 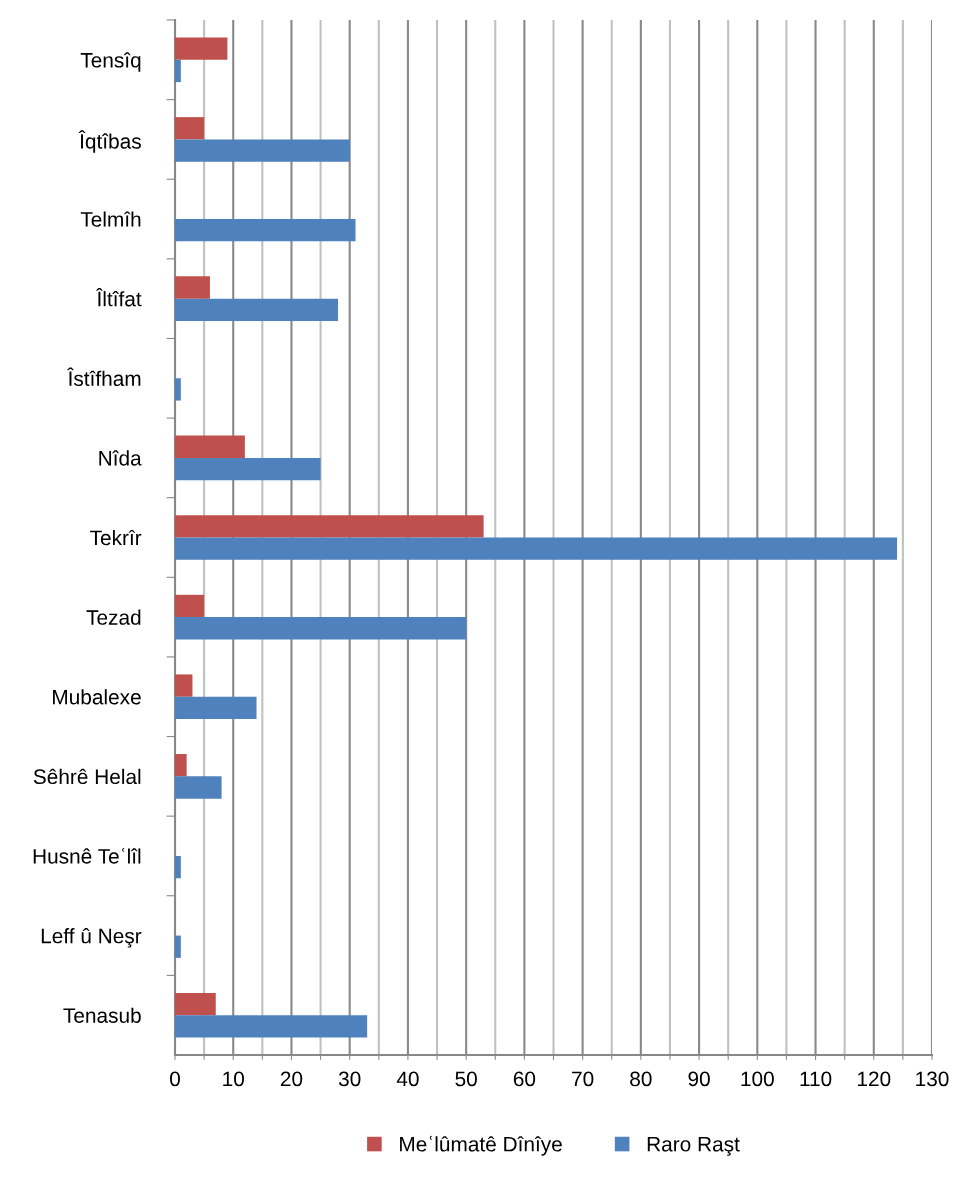 I want to click on x-tick-label: 110, so click(x=816, y=1079).